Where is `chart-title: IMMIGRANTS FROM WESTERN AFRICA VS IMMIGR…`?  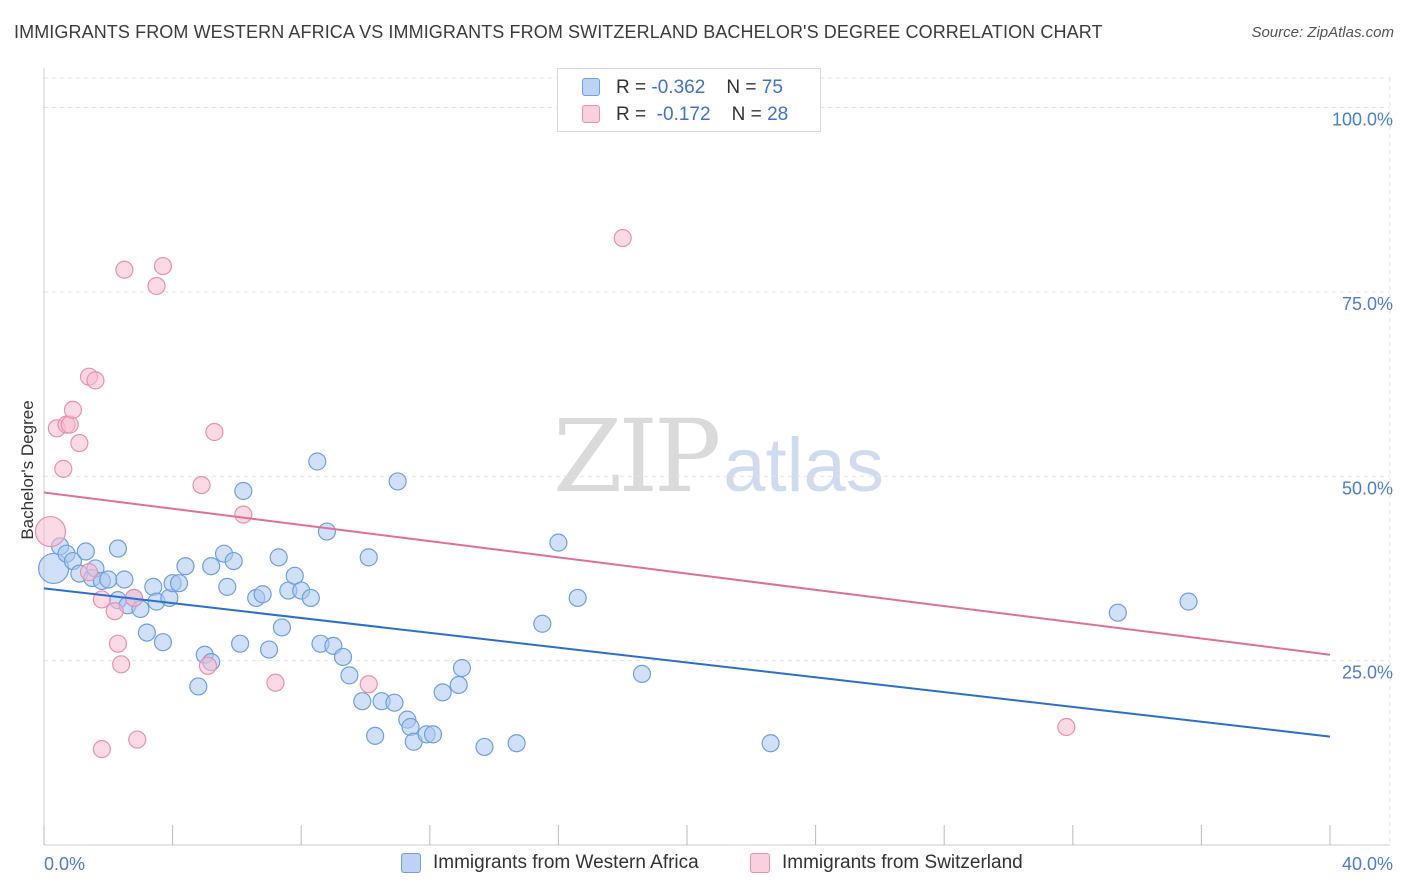 chart-title: IMMIGRANTS FROM WESTERN AFRICA VS IMMIGR… is located at coordinates (558, 32).